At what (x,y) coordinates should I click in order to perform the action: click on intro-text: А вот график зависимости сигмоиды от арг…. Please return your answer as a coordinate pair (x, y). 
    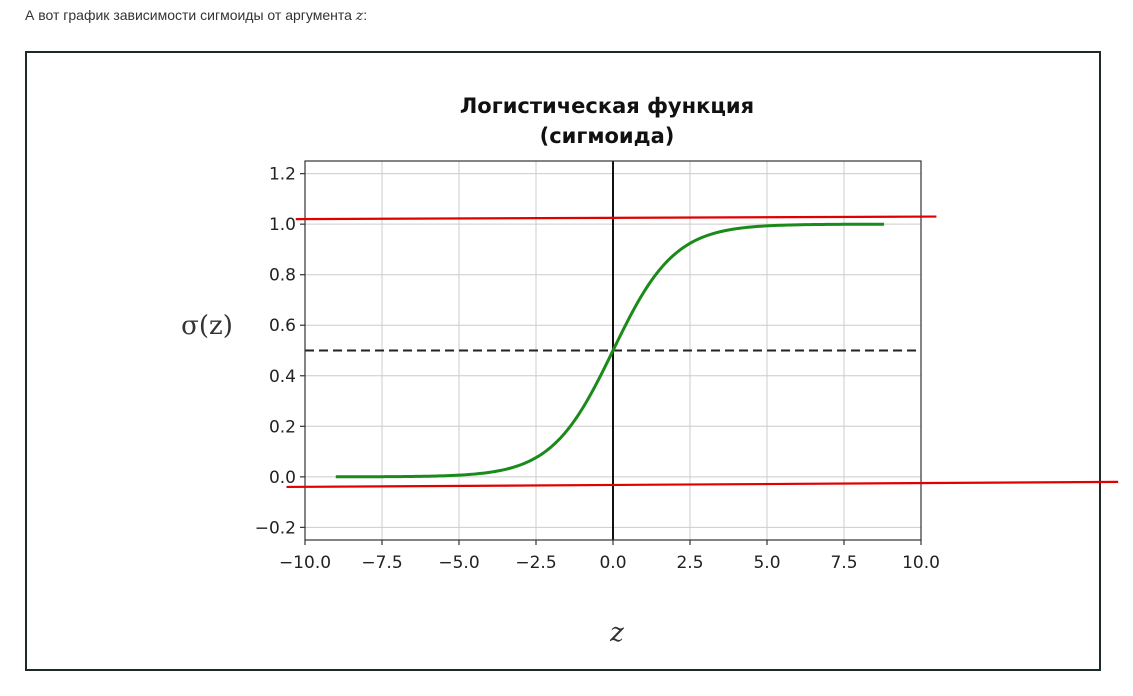
    Looking at the image, I should click on (196, 15).